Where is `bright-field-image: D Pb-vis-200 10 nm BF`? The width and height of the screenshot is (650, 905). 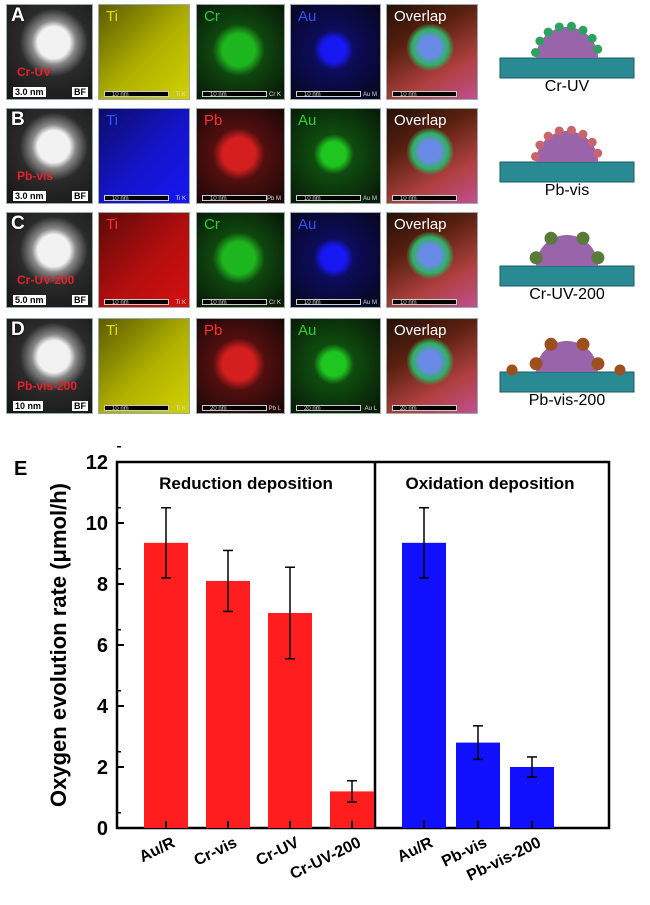 bright-field-image: D Pb-vis-200 10 nm BF is located at coordinates (49, 366).